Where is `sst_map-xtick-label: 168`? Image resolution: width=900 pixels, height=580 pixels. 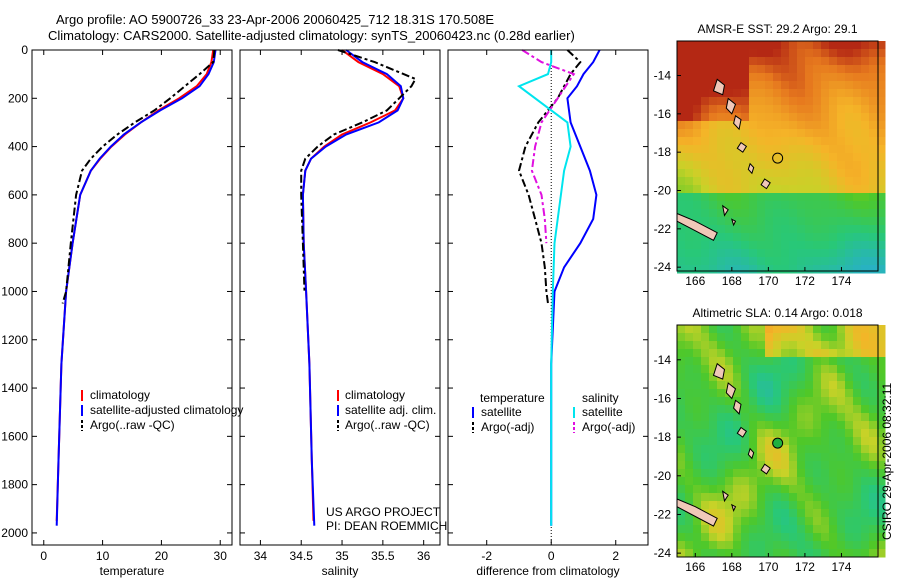 sst_map-xtick-label: 168 is located at coordinates (732, 281).